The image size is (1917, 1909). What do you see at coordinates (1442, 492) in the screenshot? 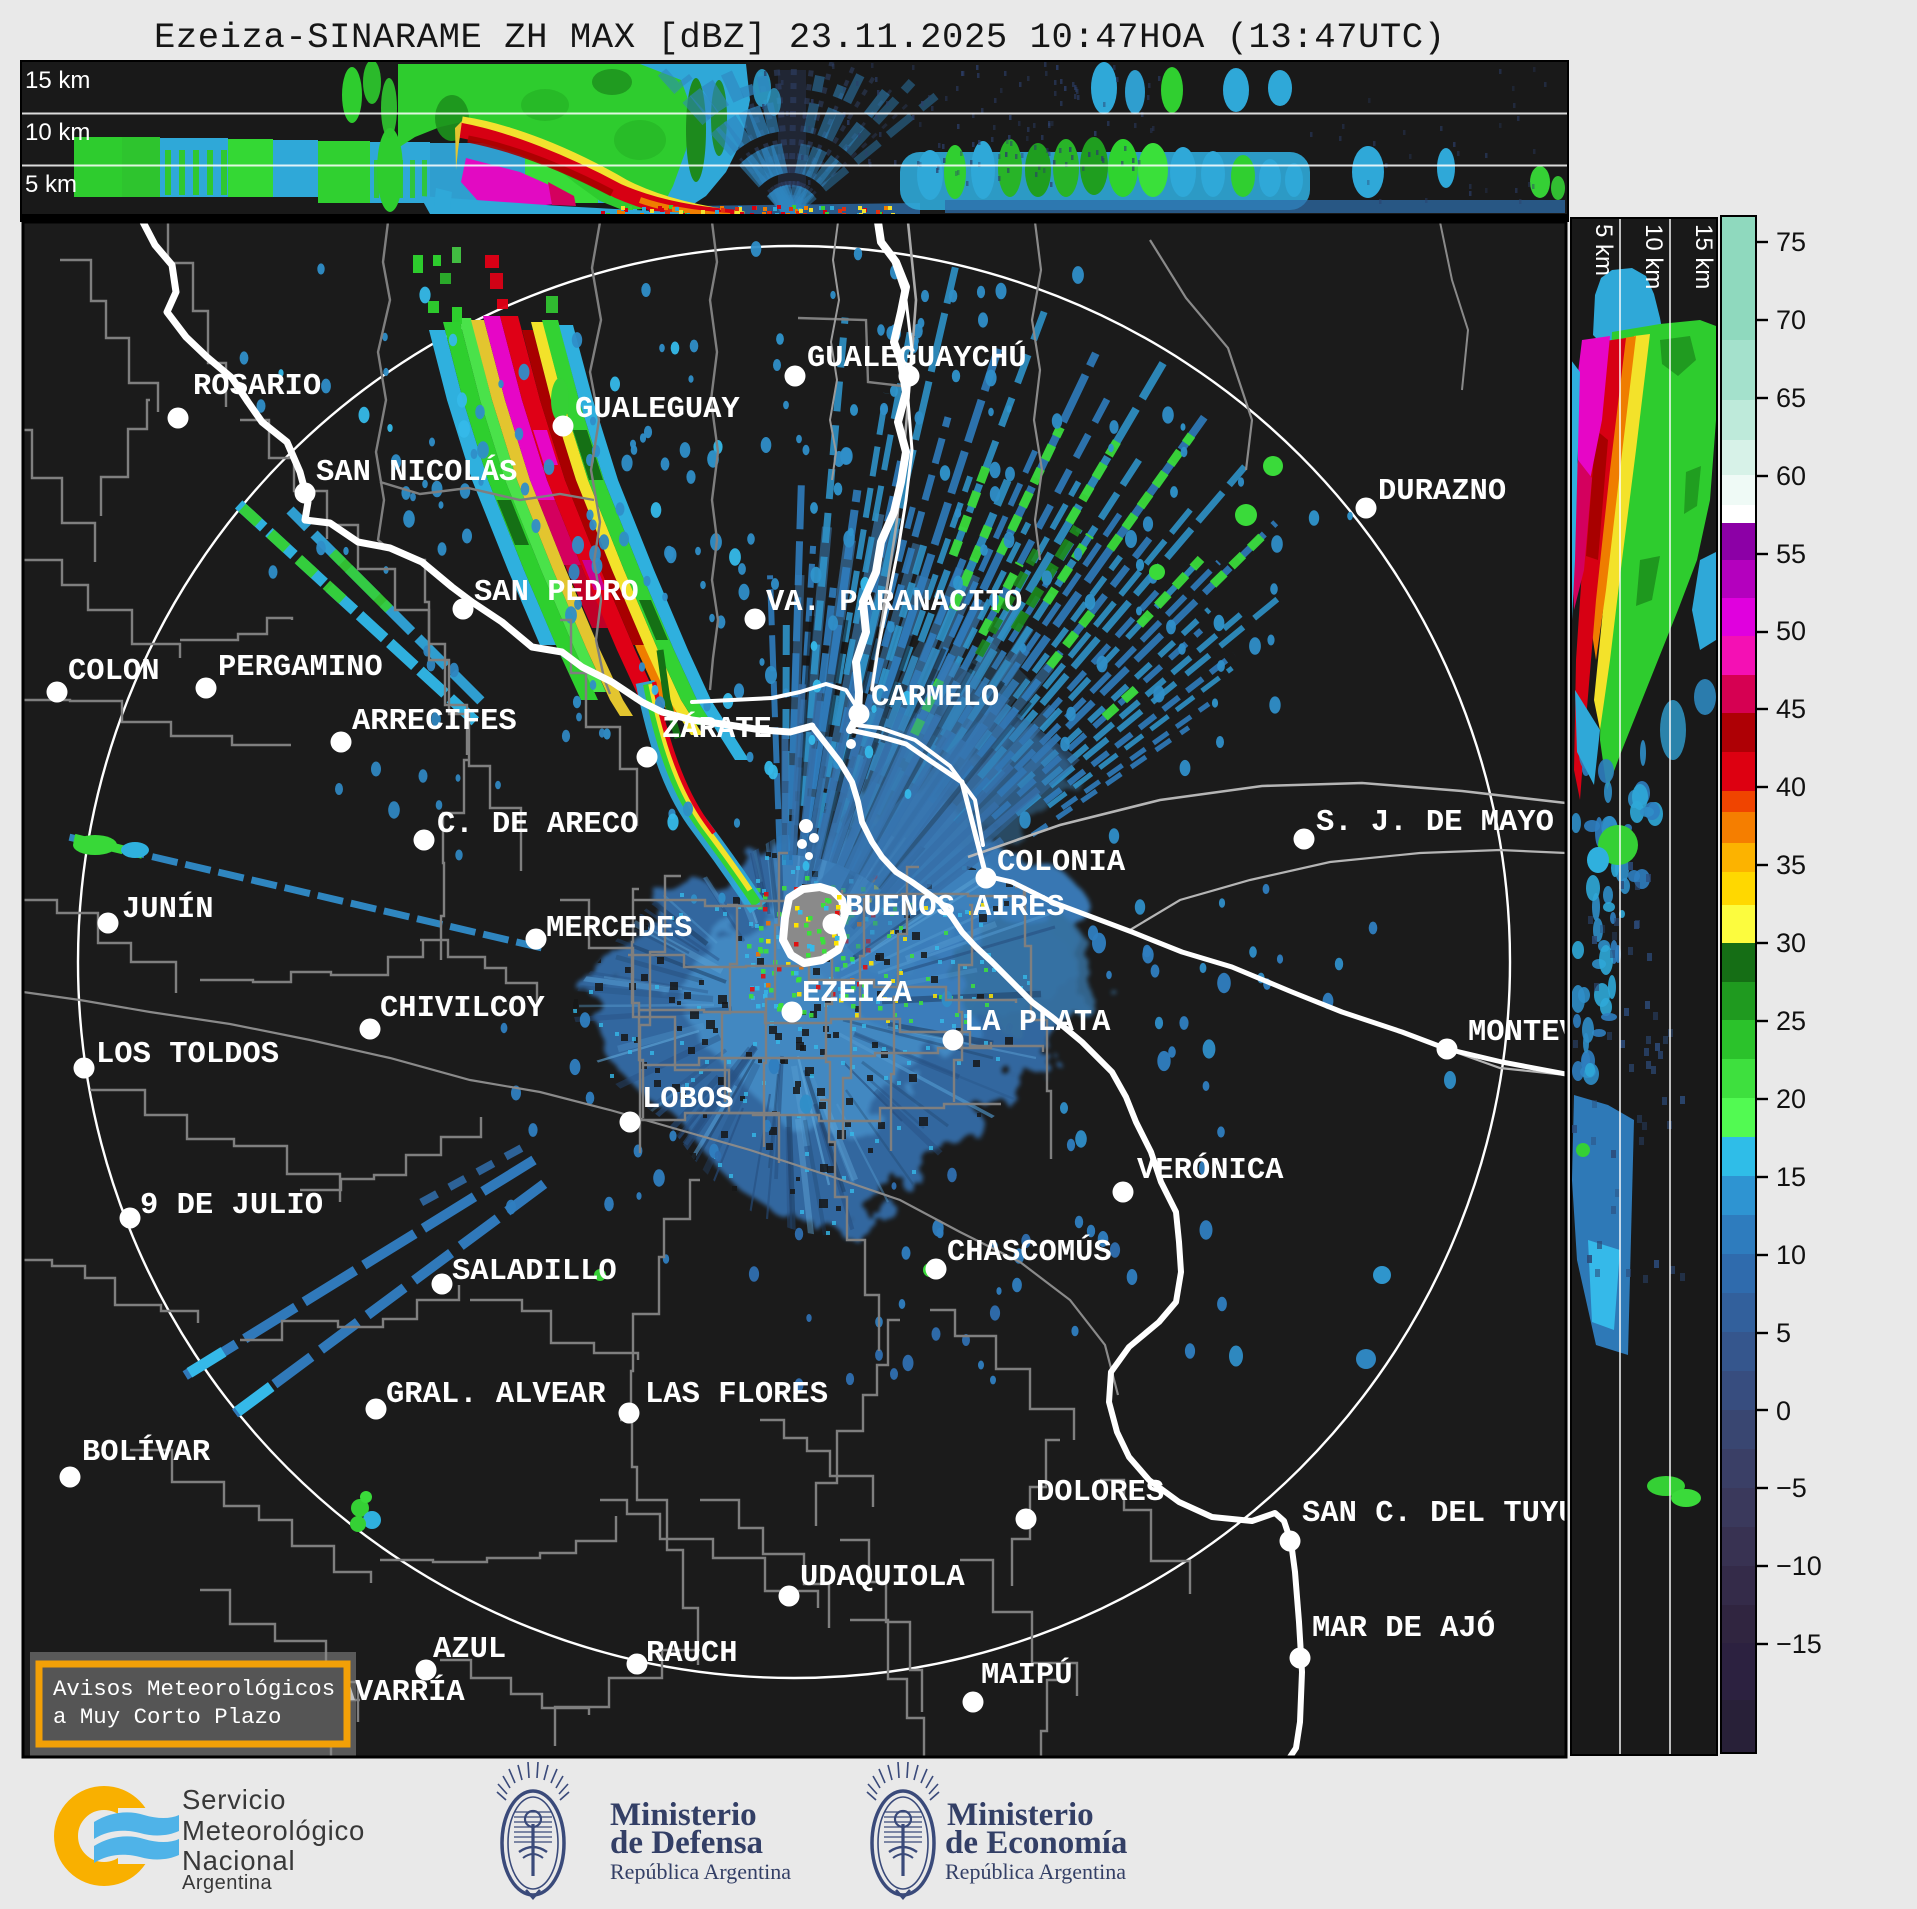
I see `svg-text: DURAZNO` at bounding box center [1442, 492].